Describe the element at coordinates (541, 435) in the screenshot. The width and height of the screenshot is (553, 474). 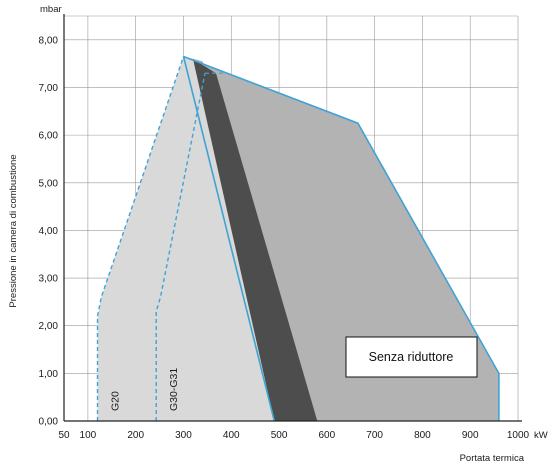
I see `x-axis-unit: kW` at that location.